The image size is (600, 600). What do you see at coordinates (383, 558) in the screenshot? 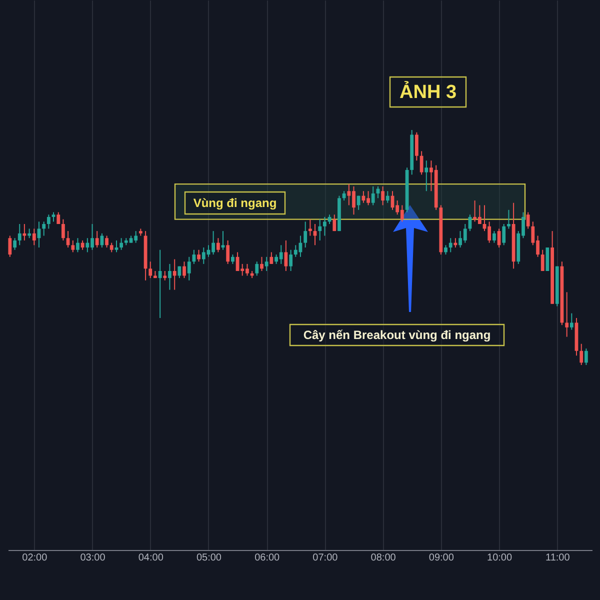
I see `x-tick-label: 08:00` at bounding box center [383, 558].